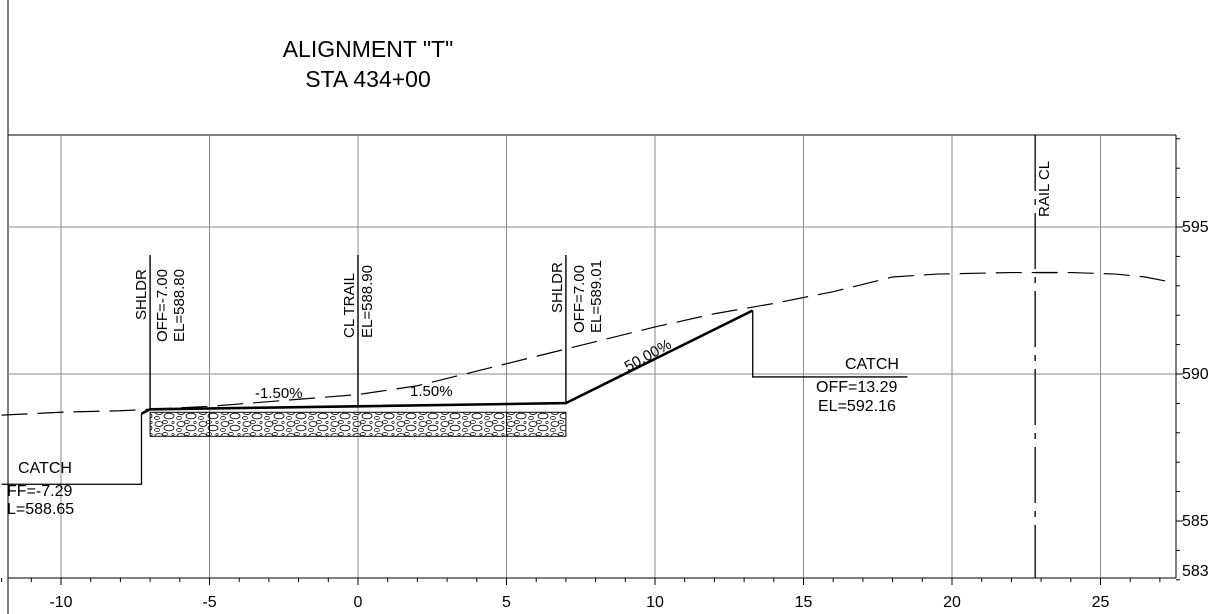 The height and width of the screenshot is (614, 1220). What do you see at coordinates (39, 491) in the screenshot?
I see `catch-left-off: FF=-7.29` at bounding box center [39, 491].